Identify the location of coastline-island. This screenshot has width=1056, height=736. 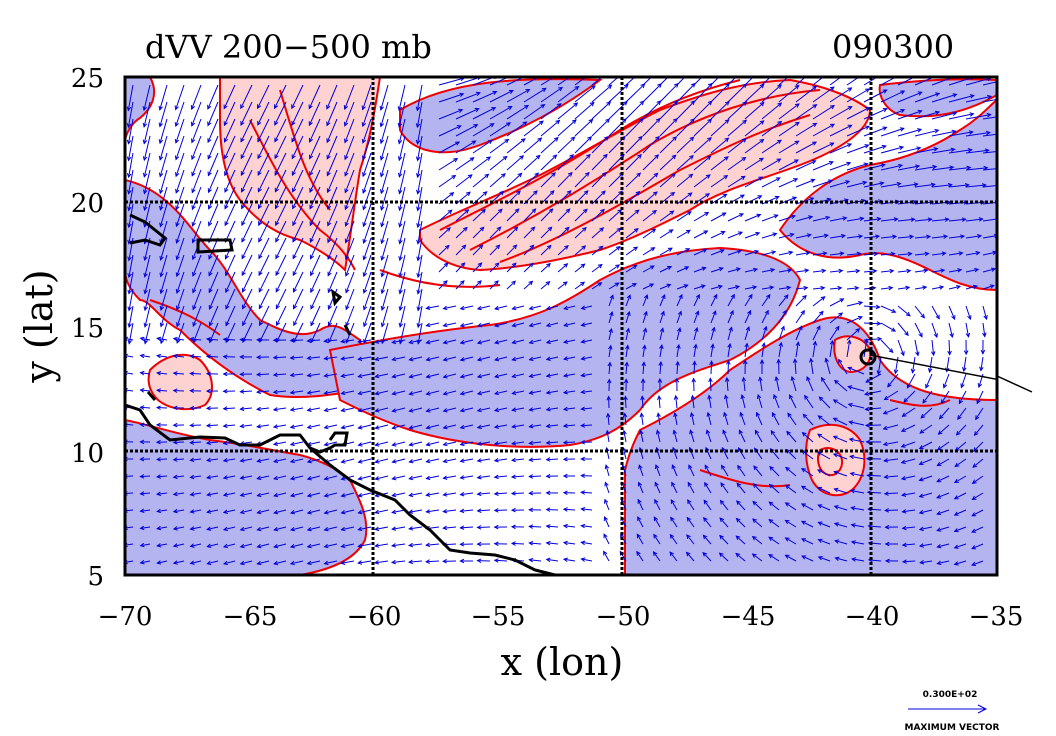
(215, 246).